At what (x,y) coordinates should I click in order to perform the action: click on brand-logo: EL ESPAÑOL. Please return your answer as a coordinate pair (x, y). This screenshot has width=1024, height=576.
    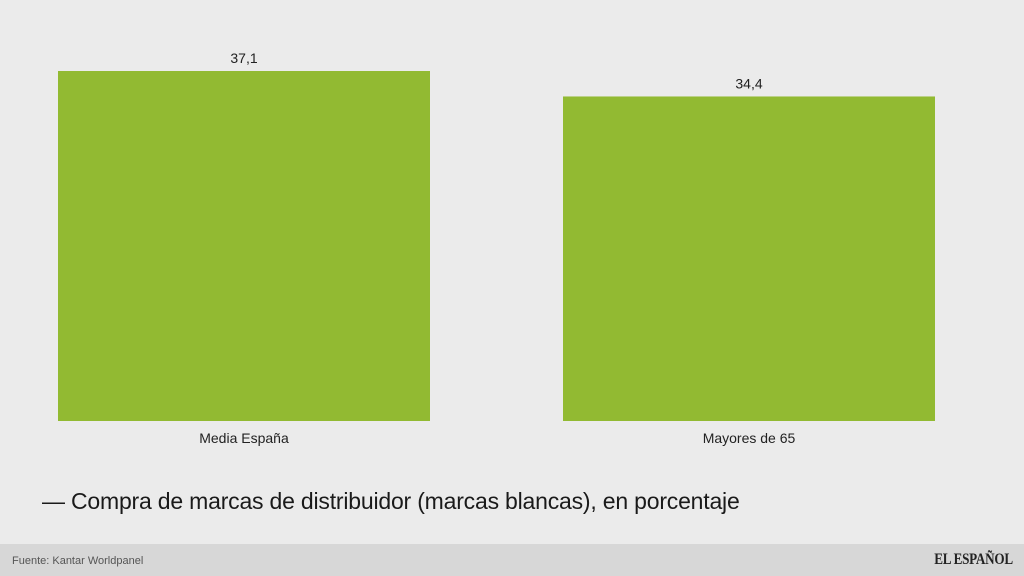
    Looking at the image, I should click on (973, 559).